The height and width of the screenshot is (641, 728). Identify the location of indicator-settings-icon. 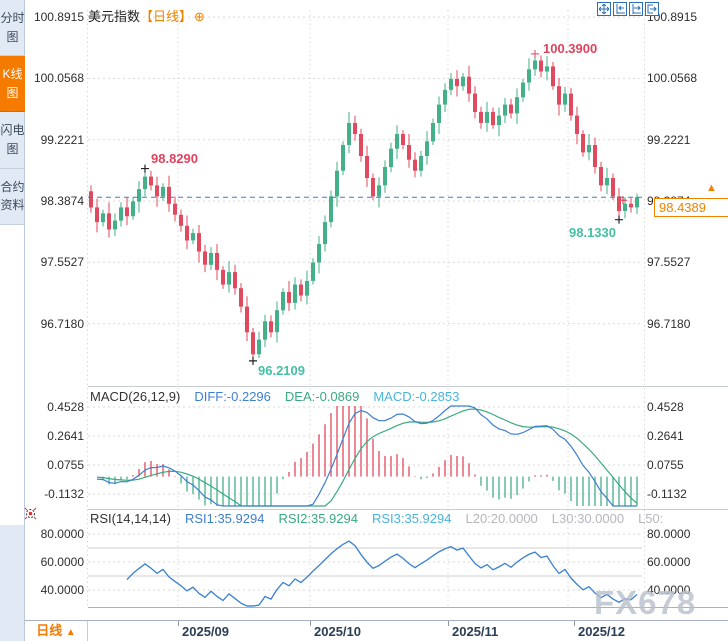
(30, 513).